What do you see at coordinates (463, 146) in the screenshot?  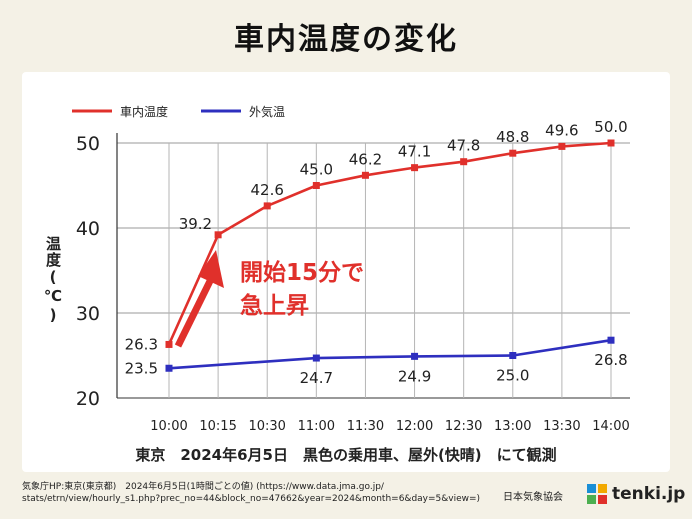 I see `data-label: 47.8` at bounding box center [463, 146].